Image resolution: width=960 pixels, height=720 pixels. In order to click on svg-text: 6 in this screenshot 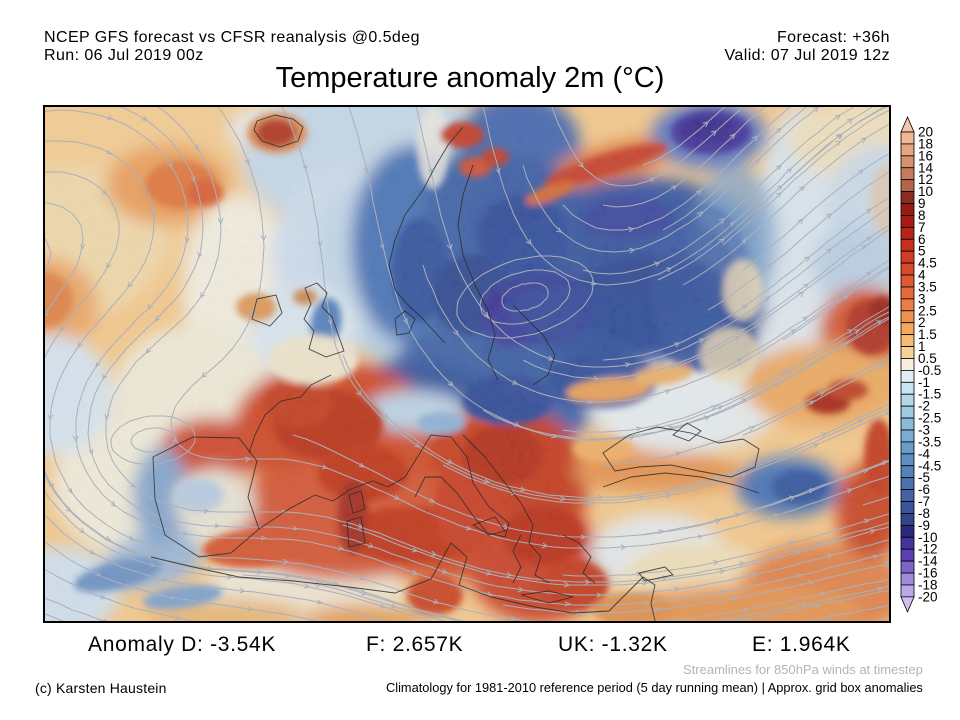, I will do `click(922, 239)`.